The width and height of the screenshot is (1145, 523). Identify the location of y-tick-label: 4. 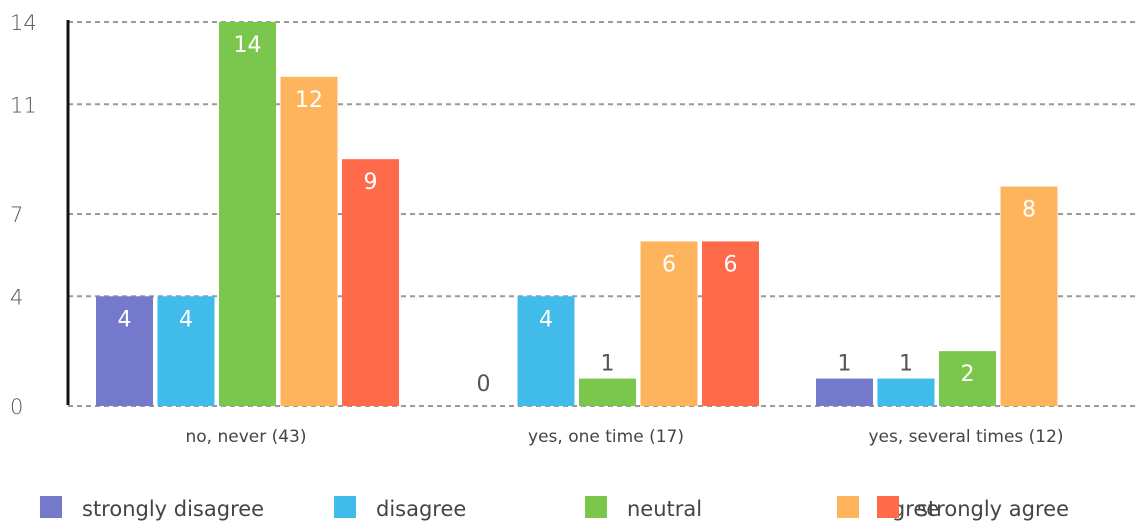
(16, 297).